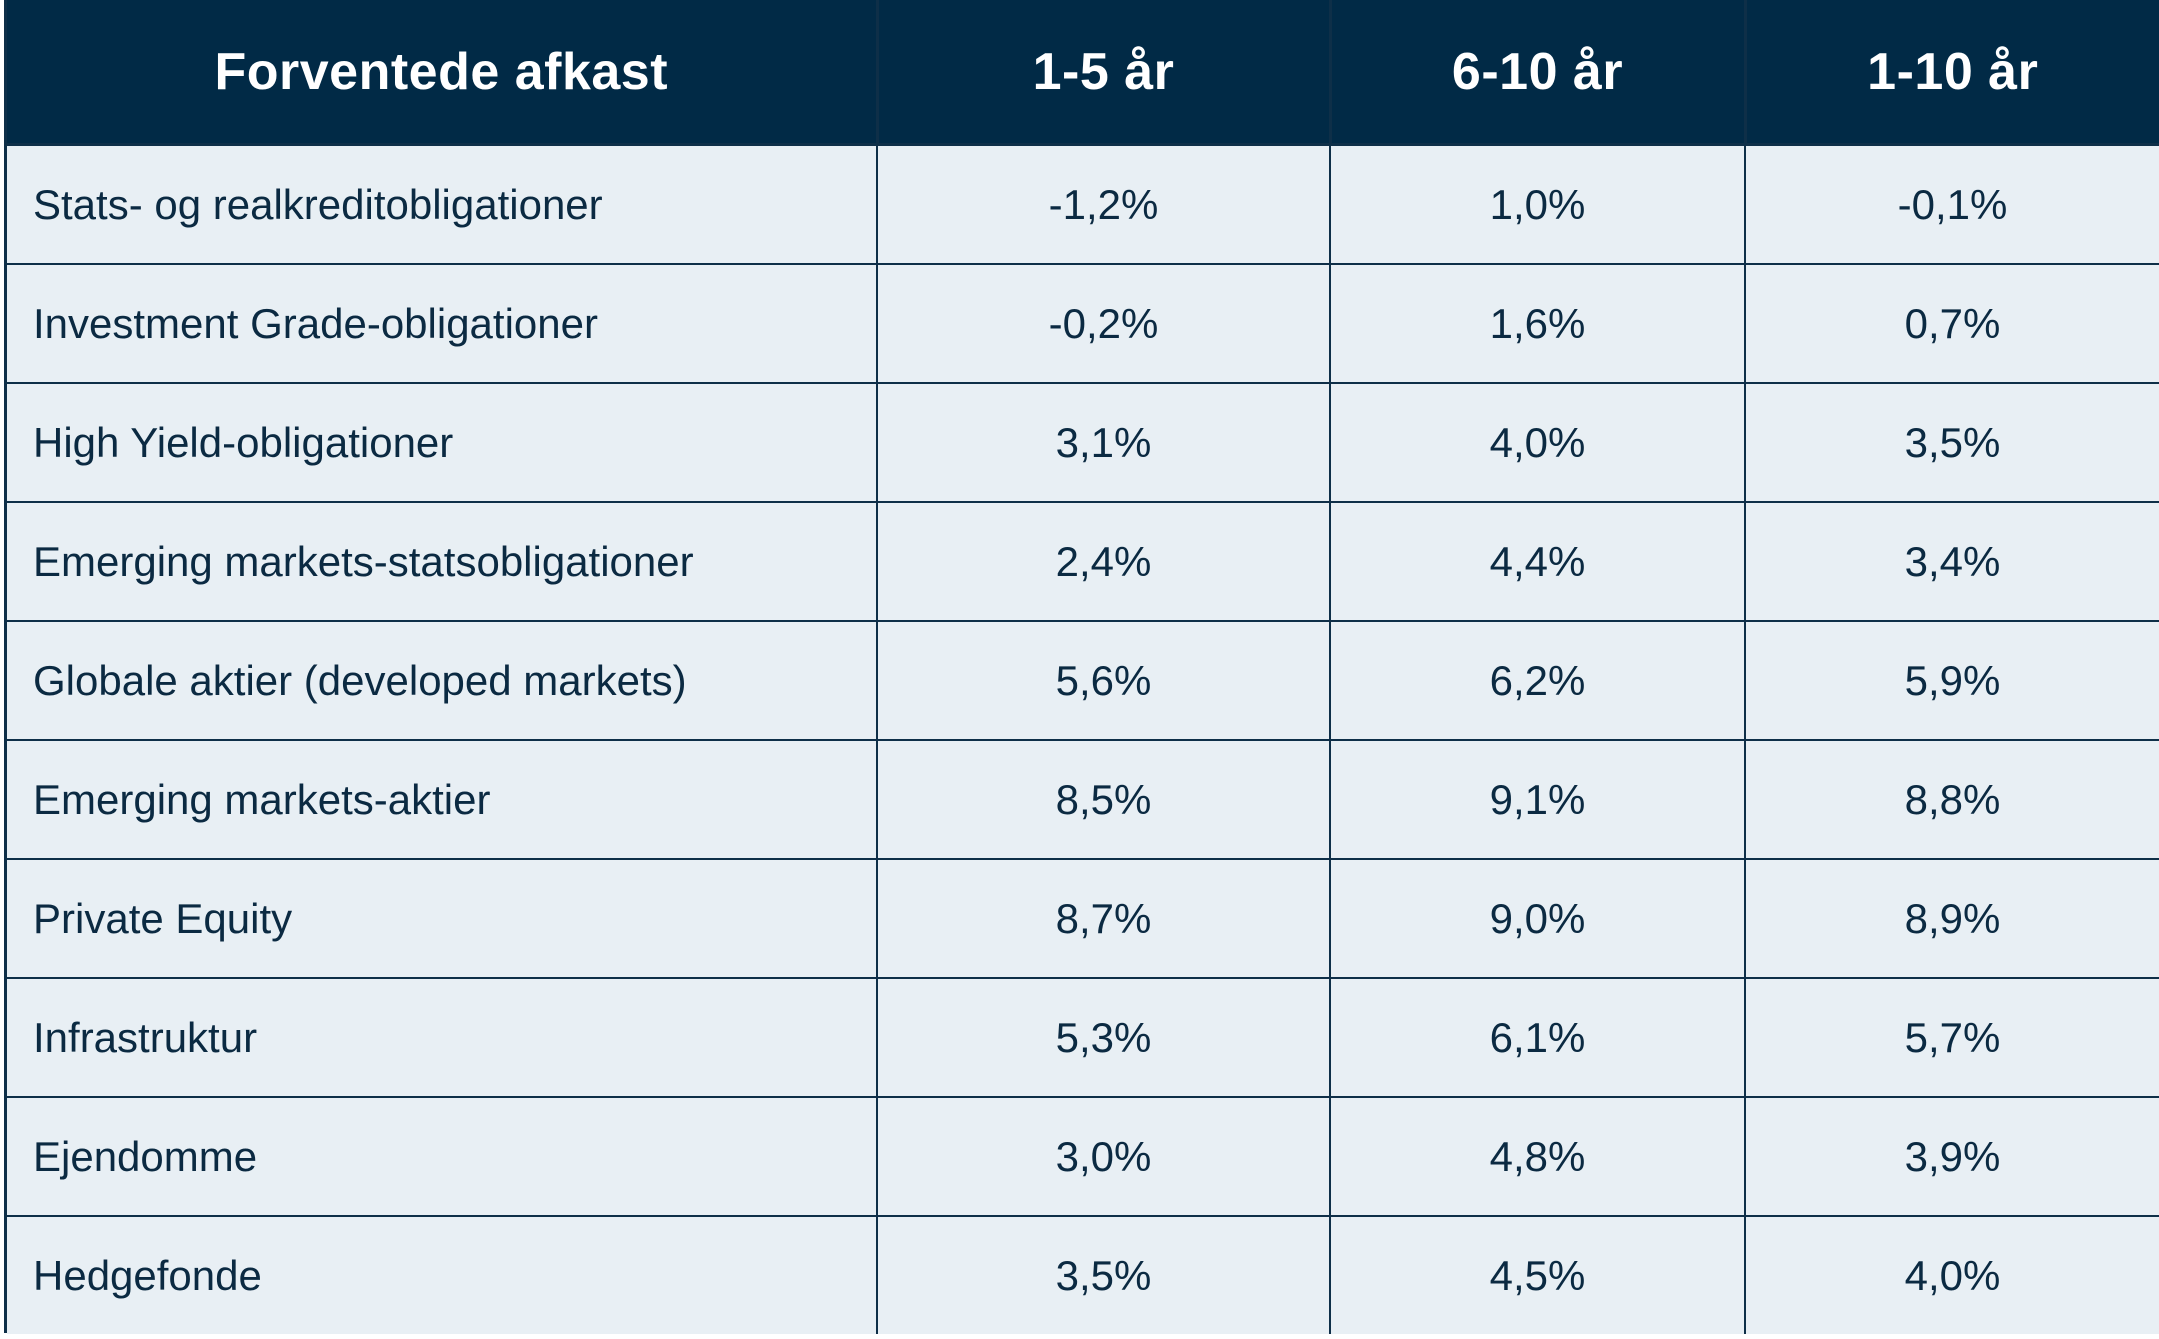  I want to click on return-6-10-years-cell: 4,4%, so click(1537, 561).